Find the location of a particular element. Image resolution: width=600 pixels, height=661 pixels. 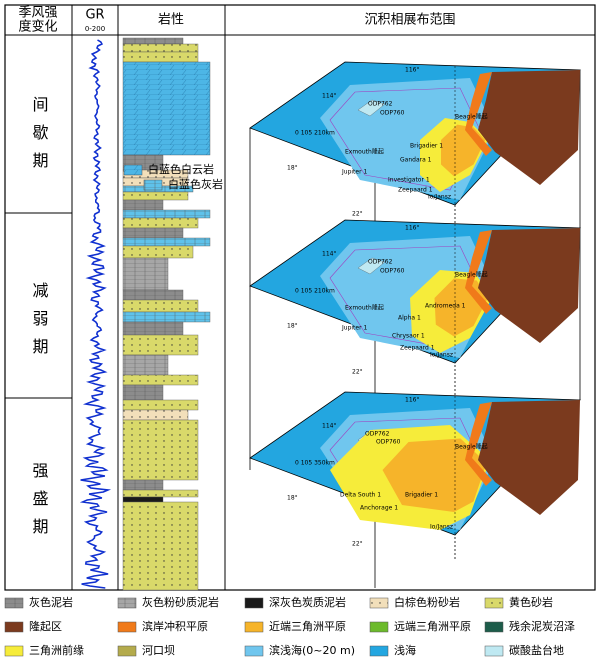

map-label: Andromeda 1 is located at coordinates (445, 306).